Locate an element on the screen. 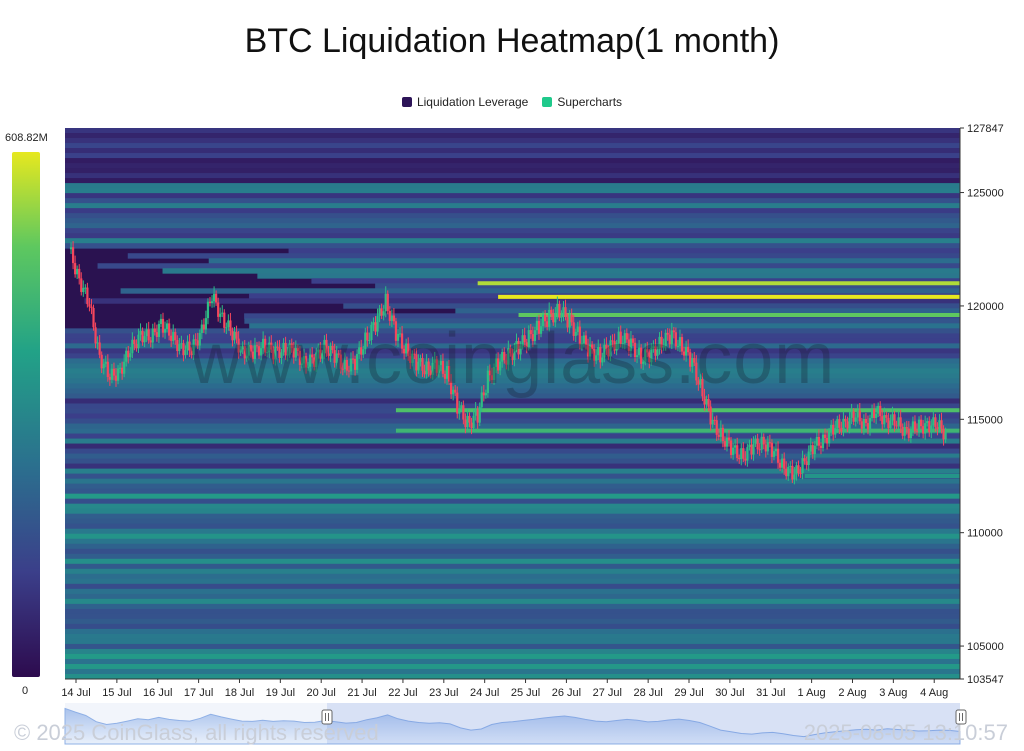  x-tick-label: 18 Jul is located at coordinates (239, 693).